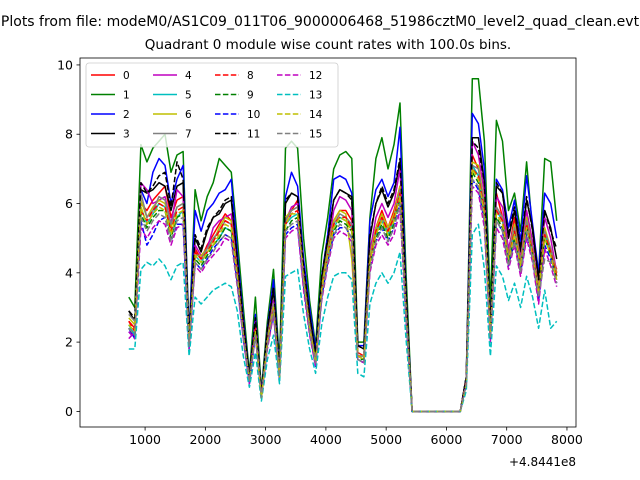  Describe the element at coordinates (542, 462) in the screenshot. I see `x-offset-text: +4.8441e8` at that location.